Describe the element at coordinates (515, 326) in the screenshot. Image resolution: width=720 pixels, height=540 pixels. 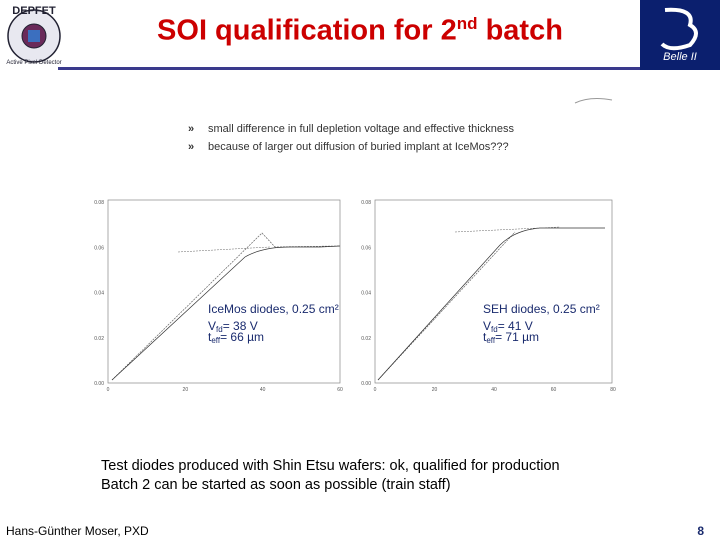
I see `annotation-part: = 41 V` at that location.